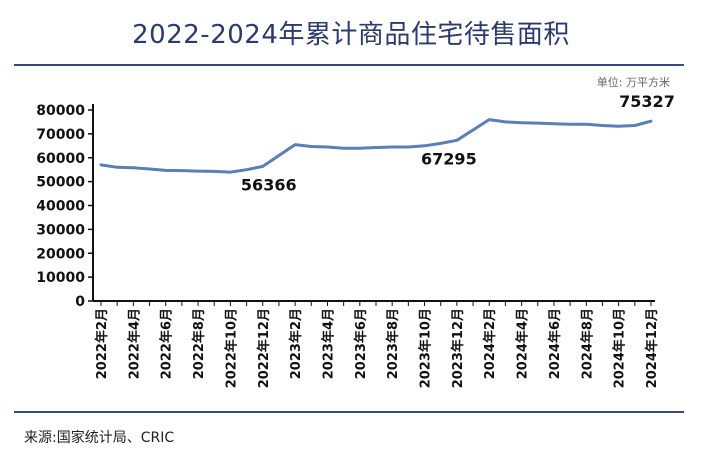 The height and width of the screenshot is (463, 702). I want to click on x-tick-label: 2023年6月, so click(361, 343).